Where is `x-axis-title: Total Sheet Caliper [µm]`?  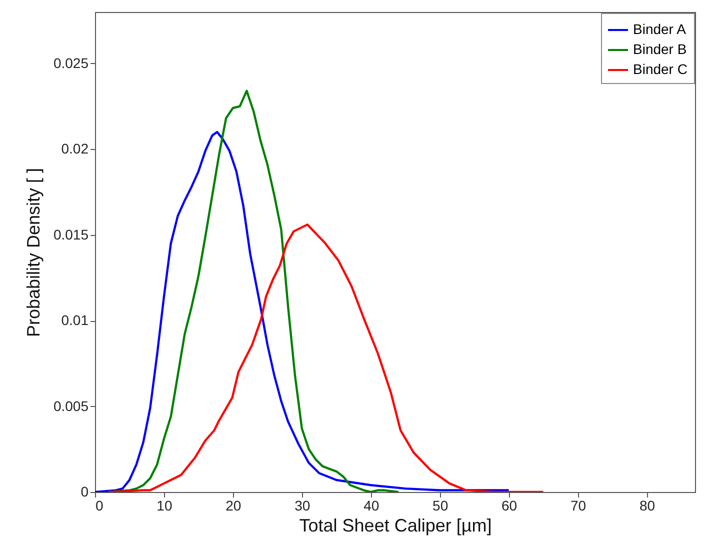 x-axis-title: Total Sheet Caliper [µm] is located at coordinates (395, 526).